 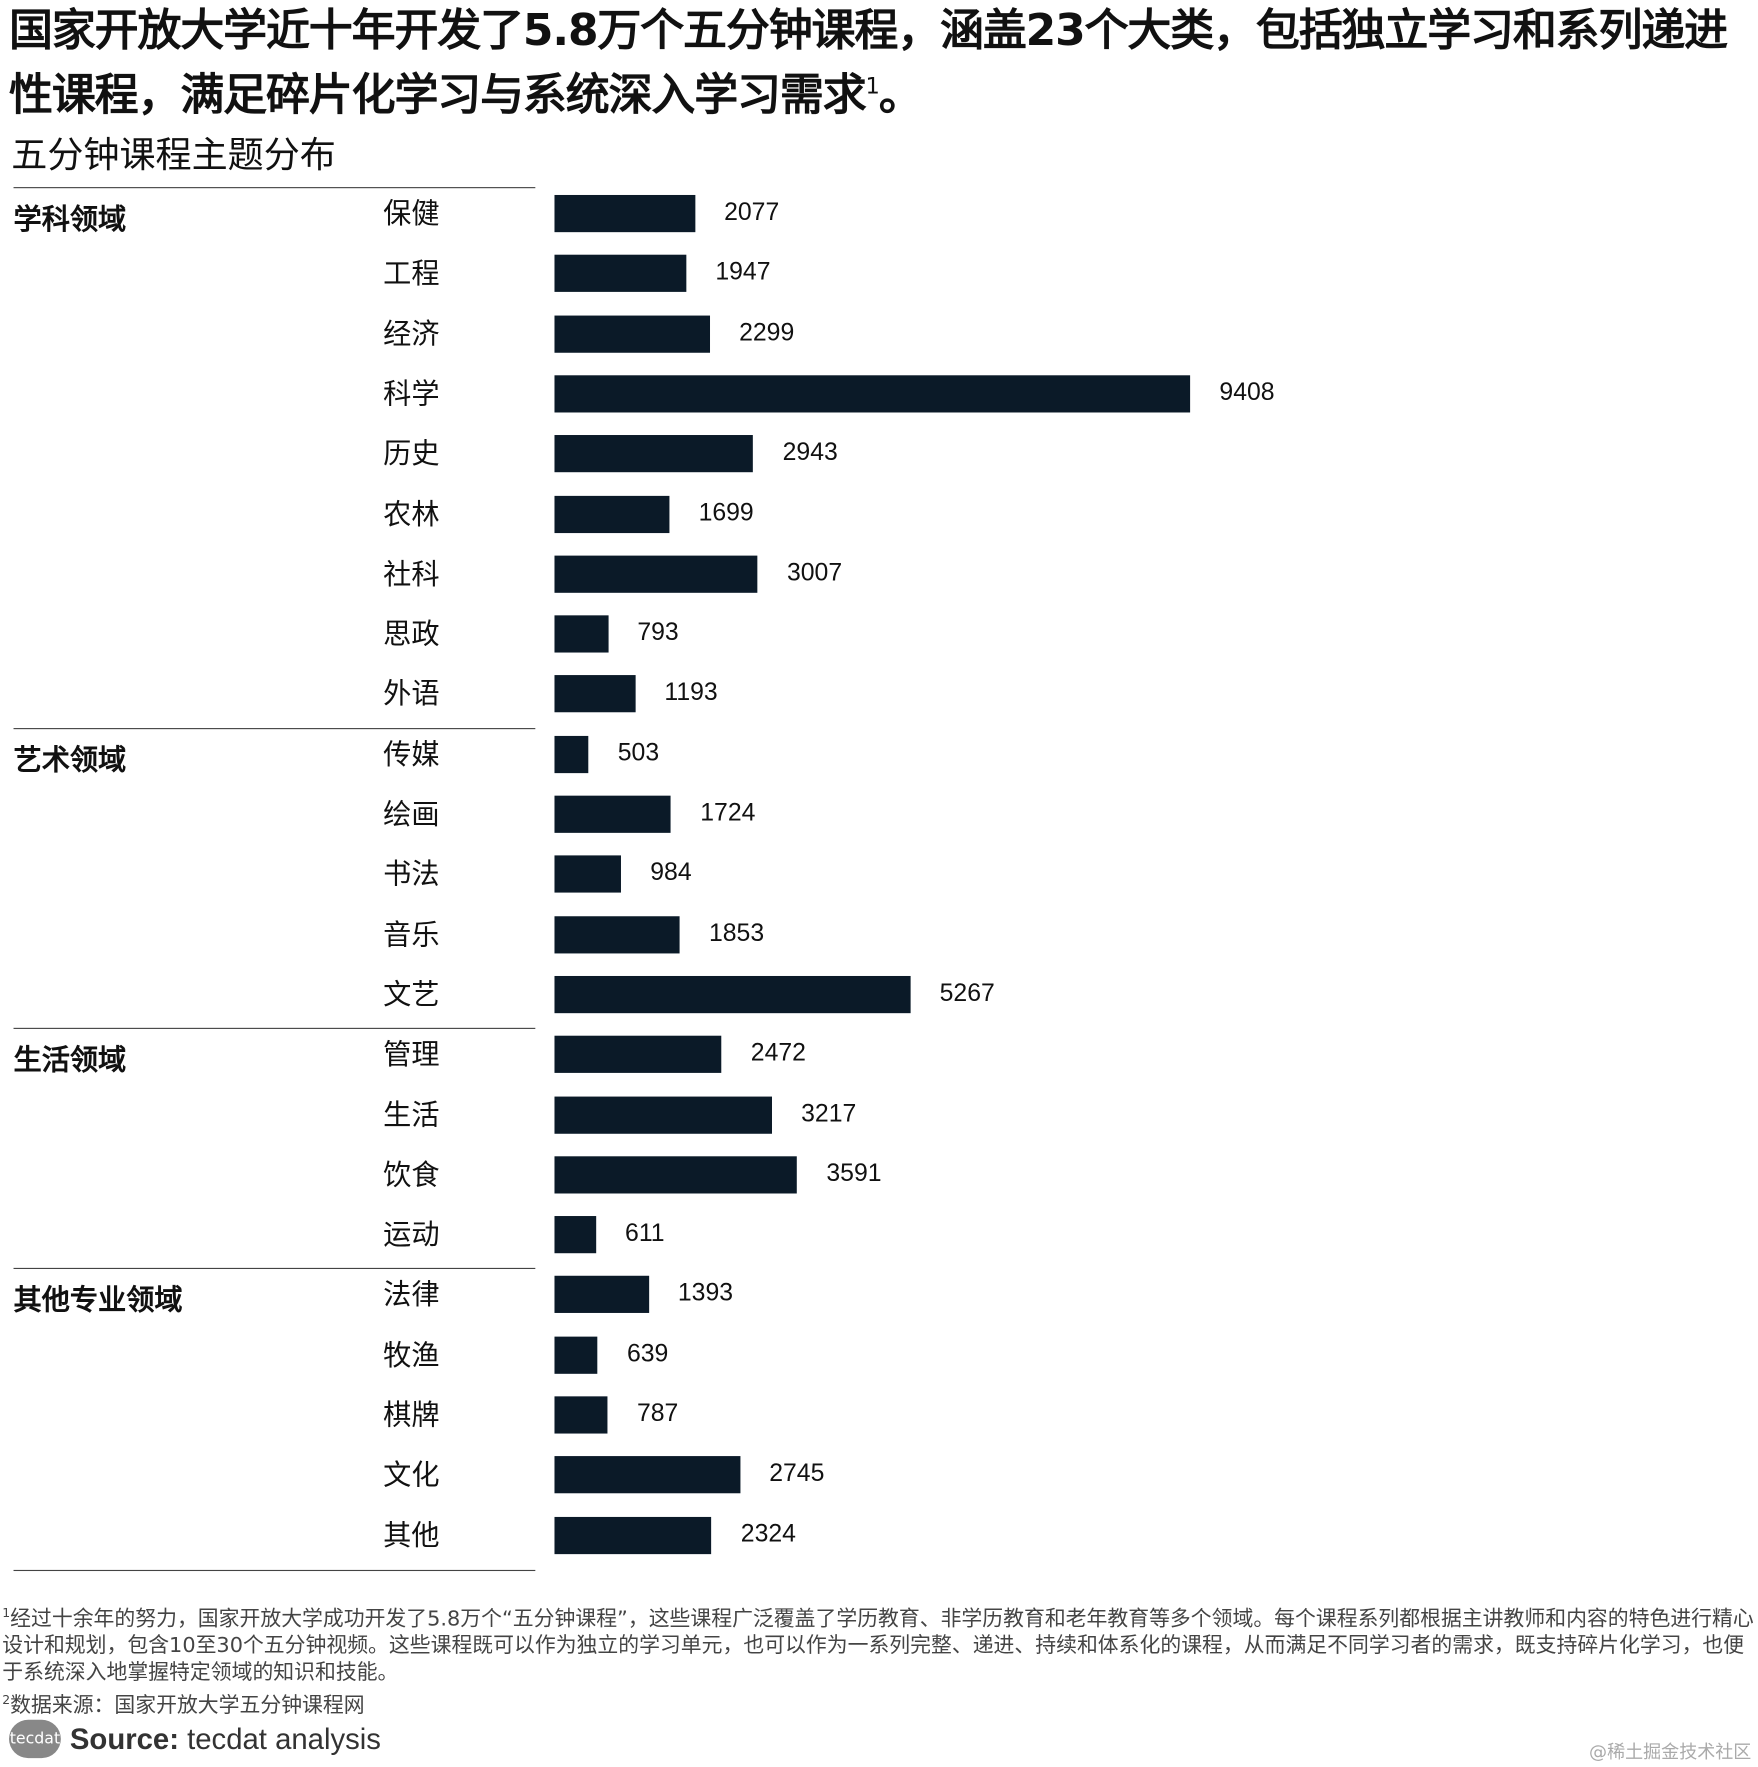 What do you see at coordinates (411, 1175) in the screenshot?
I see `category-label: 饮食` at bounding box center [411, 1175].